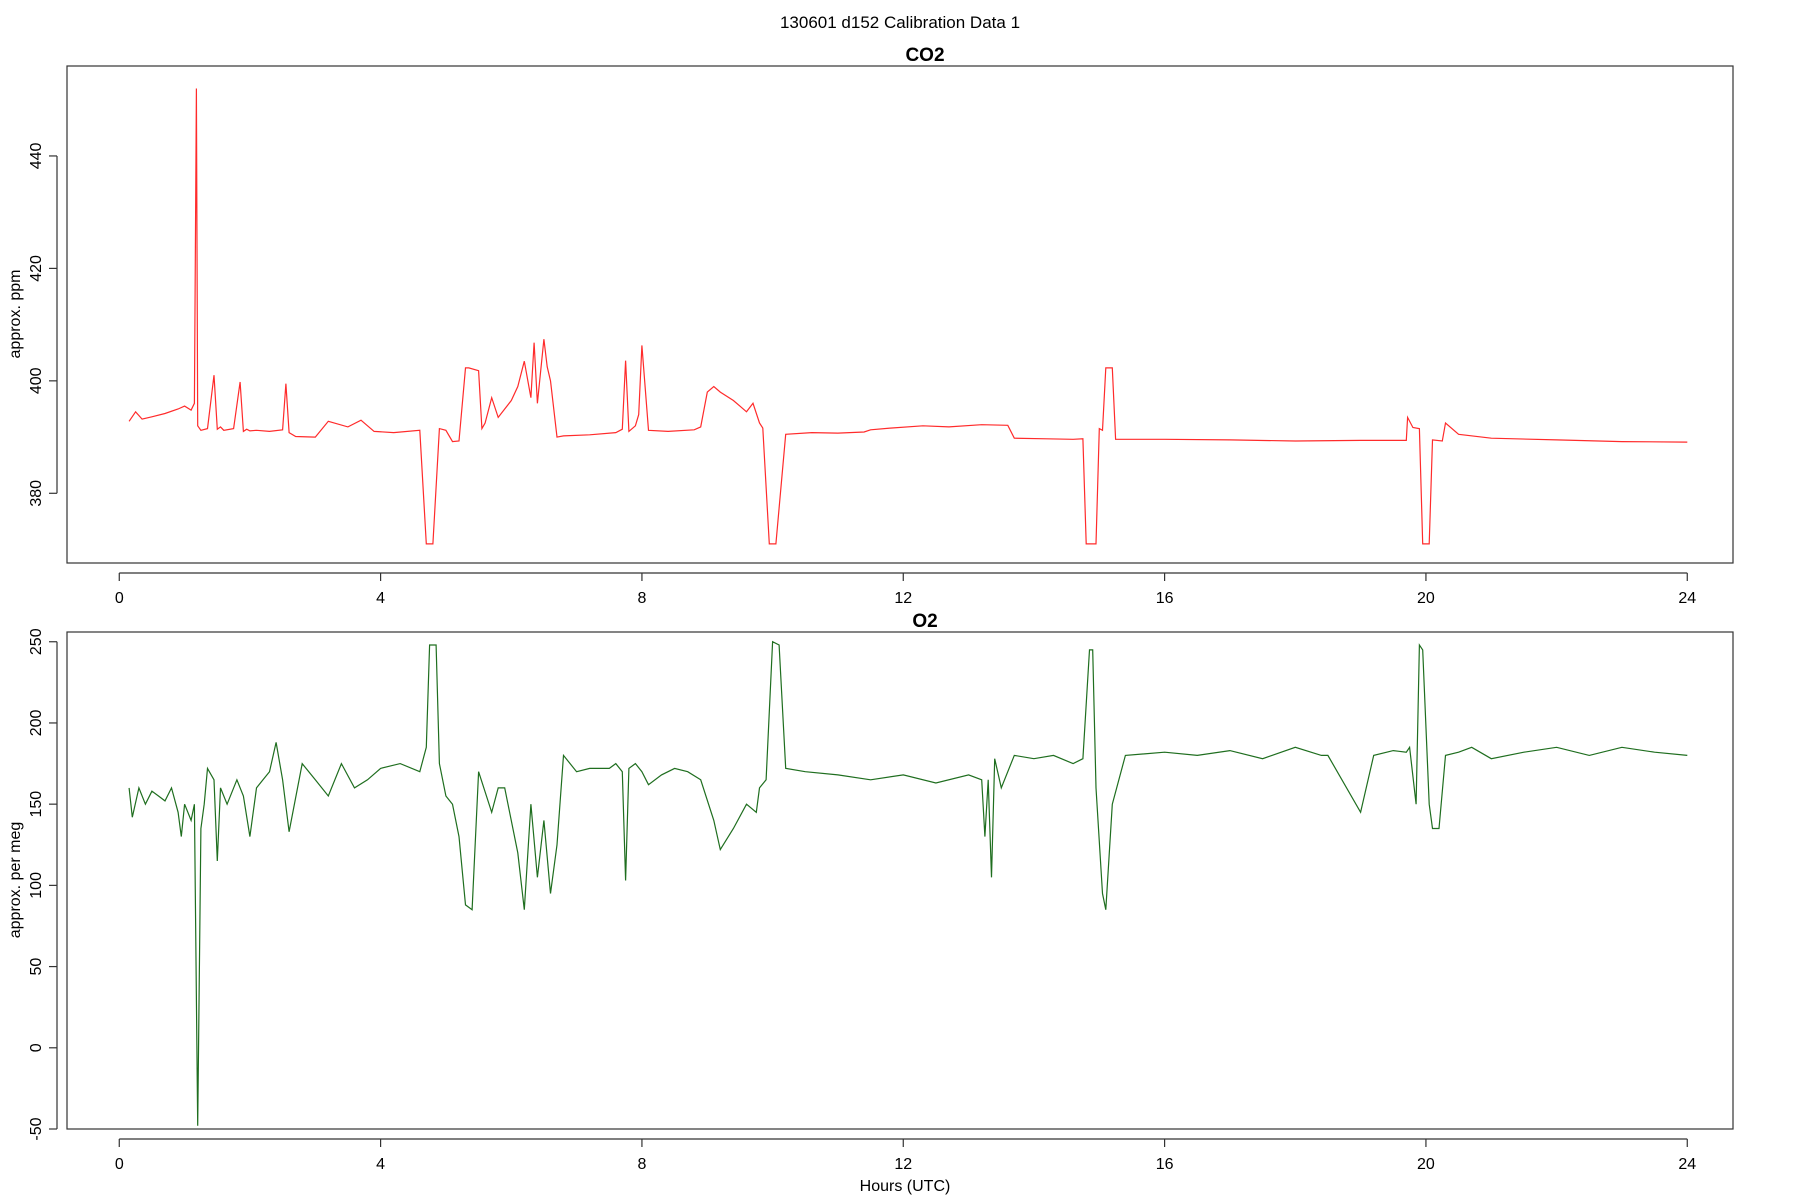 This screenshot has height=1200, width=1800. I want to click on co2-y-tick-label: 440, so click(36, 156).